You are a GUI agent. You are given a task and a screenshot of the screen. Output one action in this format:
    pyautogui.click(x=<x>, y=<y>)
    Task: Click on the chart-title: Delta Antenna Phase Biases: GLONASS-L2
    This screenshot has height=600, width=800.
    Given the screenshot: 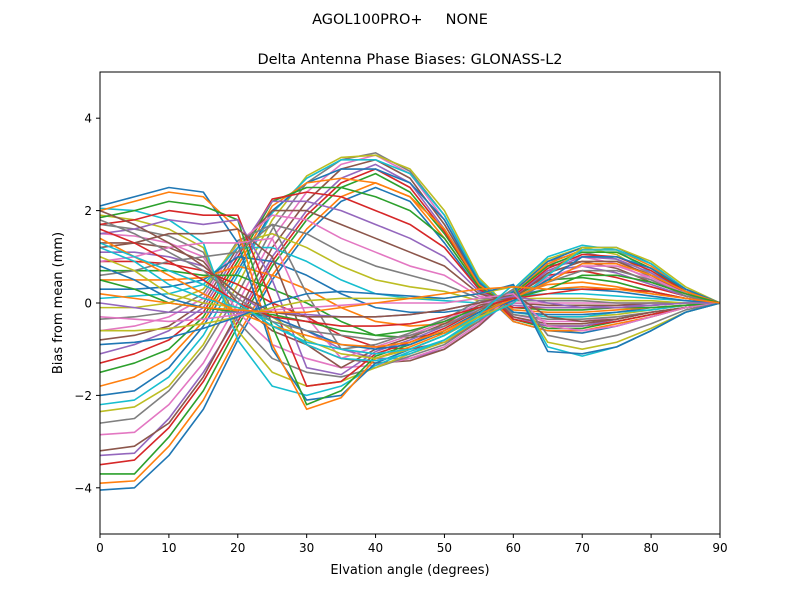 What is the action you would take?
    pyautogui.click(x=409, y=60)
    